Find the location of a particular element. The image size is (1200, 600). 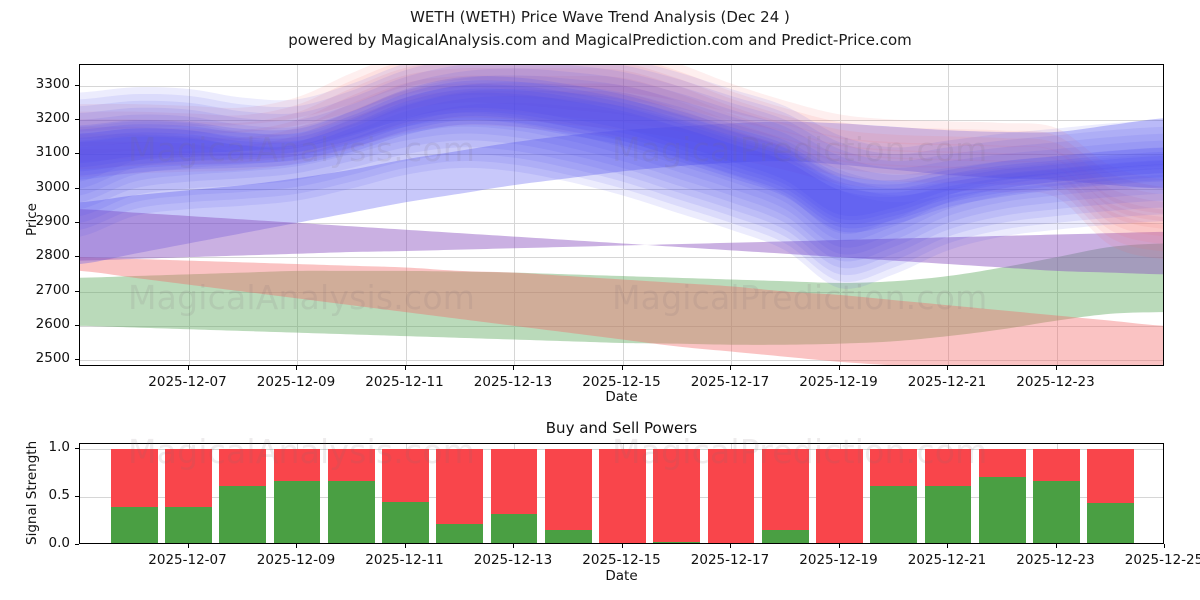

price-x-tick-label: 2025-12-13 is located at coordinates (513, 382).